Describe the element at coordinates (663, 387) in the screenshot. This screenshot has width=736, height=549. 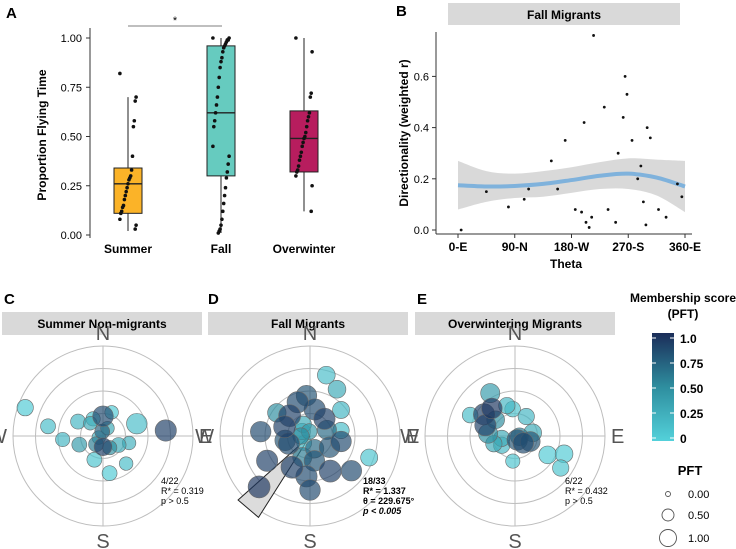
I see `membership-colorbar` at that location.